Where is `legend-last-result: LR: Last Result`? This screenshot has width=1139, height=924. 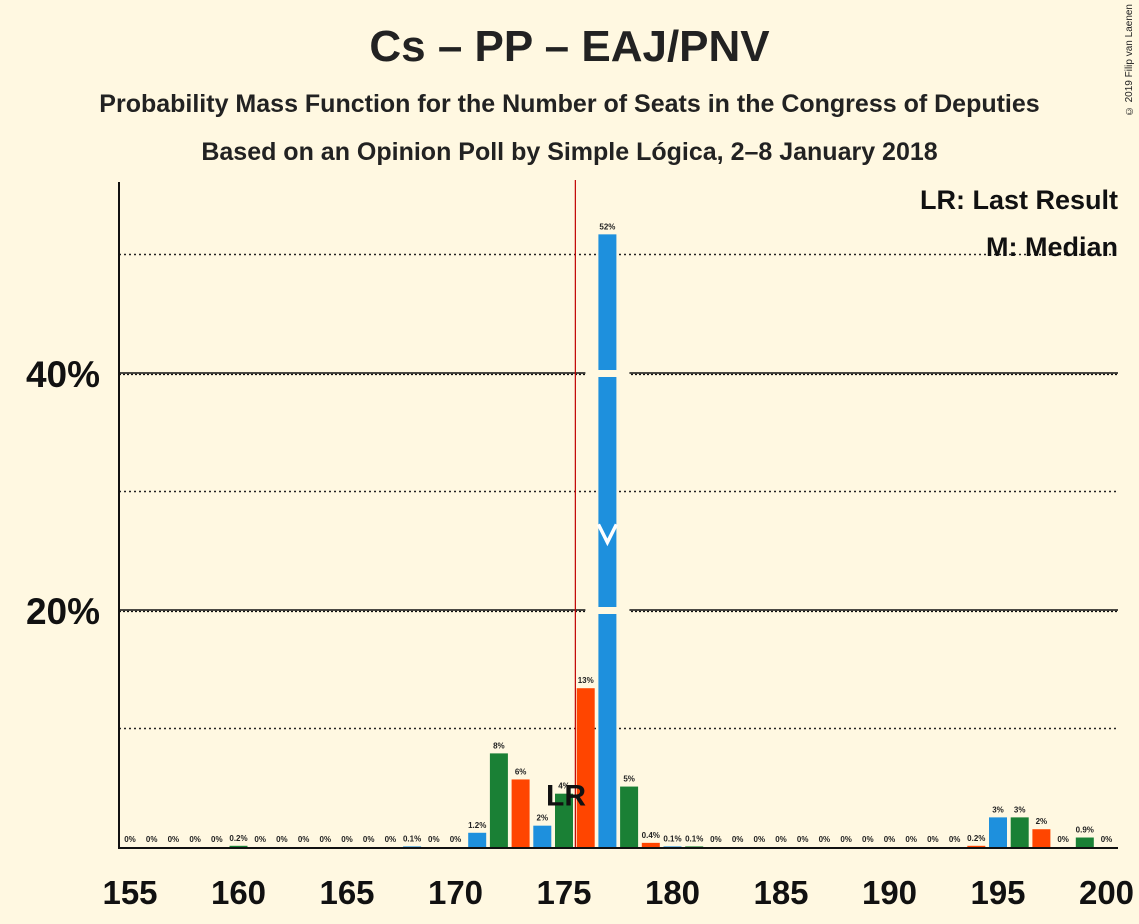 legend-last-result: LR: Last Result is located at coordinates (1019, 200).